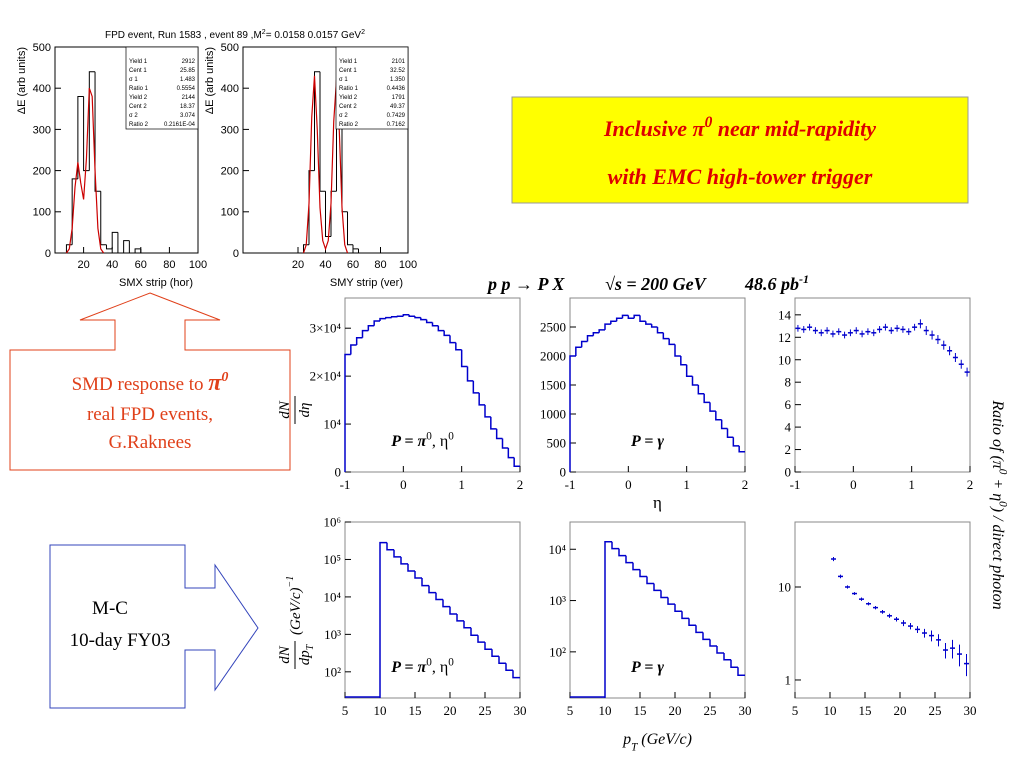  What do you see at coordinates (740, 150) in the screenshot?
I see `headline-box` at bounding box center [740, 150].